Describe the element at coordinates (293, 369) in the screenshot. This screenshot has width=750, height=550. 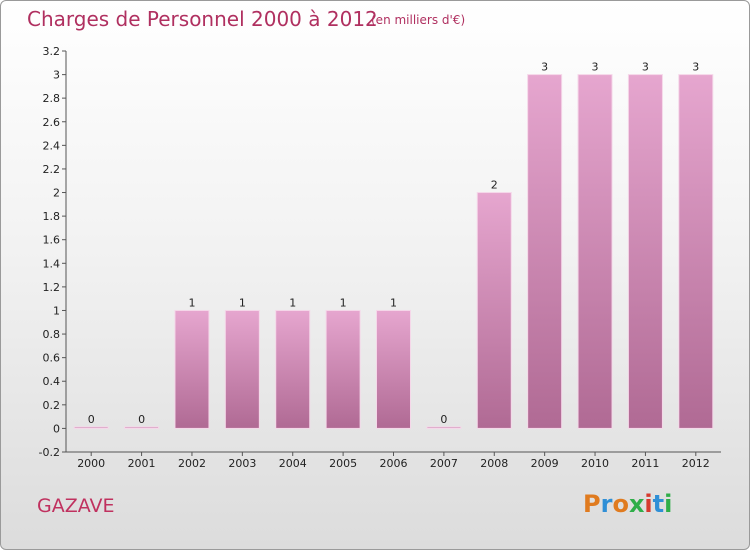
I see `bar-2004` at that location.